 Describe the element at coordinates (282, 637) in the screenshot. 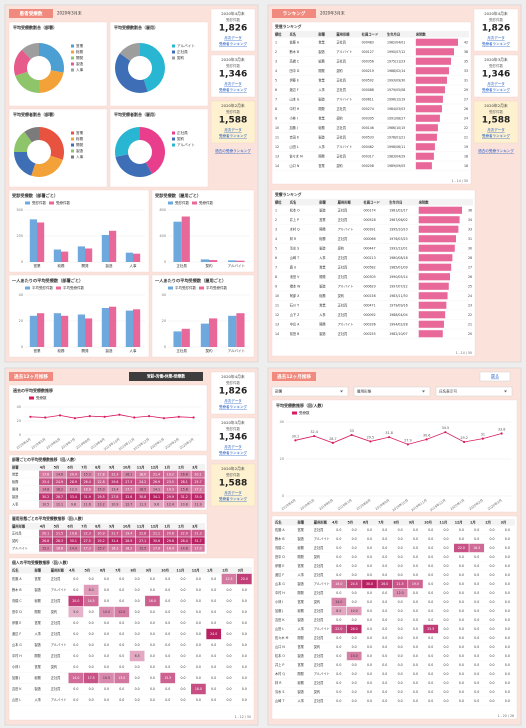

I see `cell: 佐々木 M` at that location.